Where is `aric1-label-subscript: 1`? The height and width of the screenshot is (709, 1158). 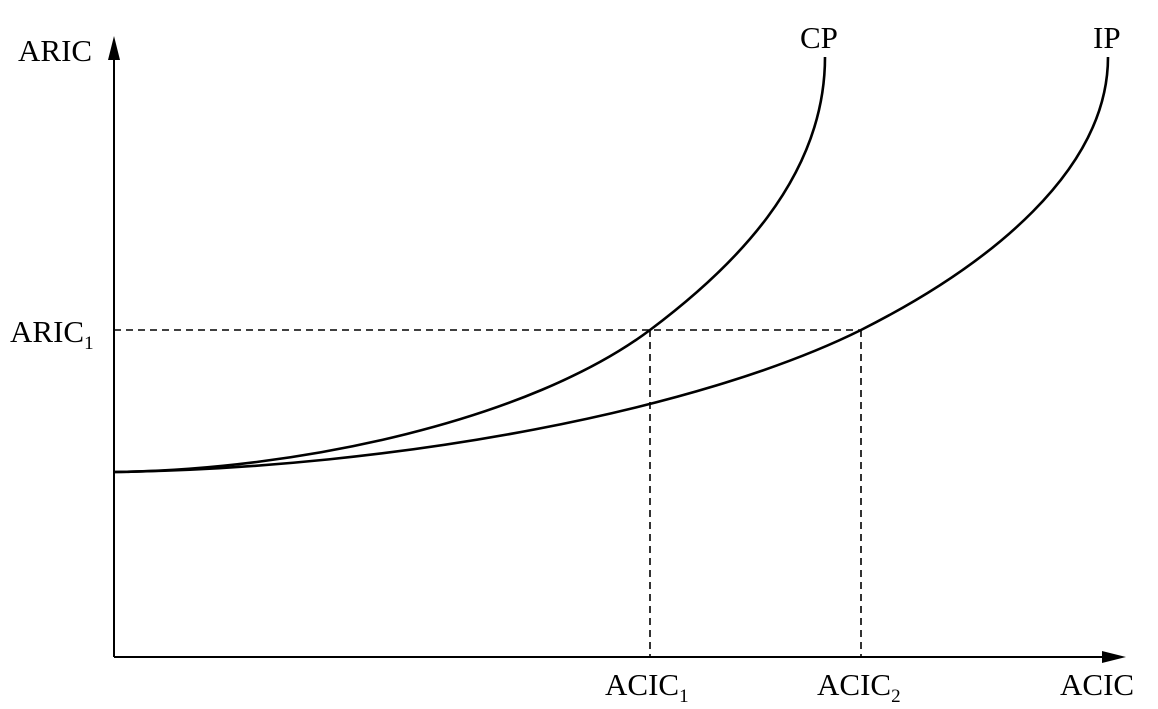 aric1-label-subscript: 1 is located at coordinates (89, 343).